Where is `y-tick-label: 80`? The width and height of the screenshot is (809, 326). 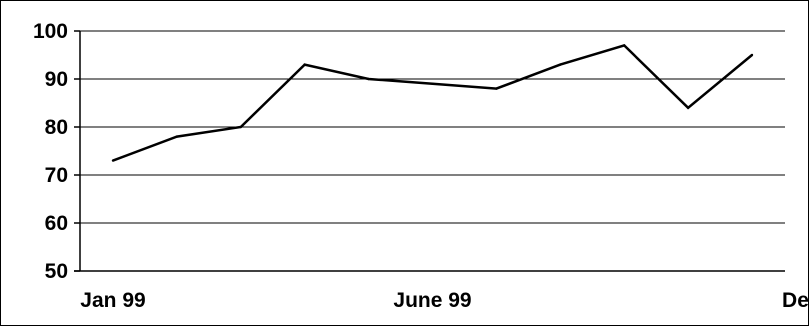 y-tick-label: 80 is located at coordinates (56, 127).